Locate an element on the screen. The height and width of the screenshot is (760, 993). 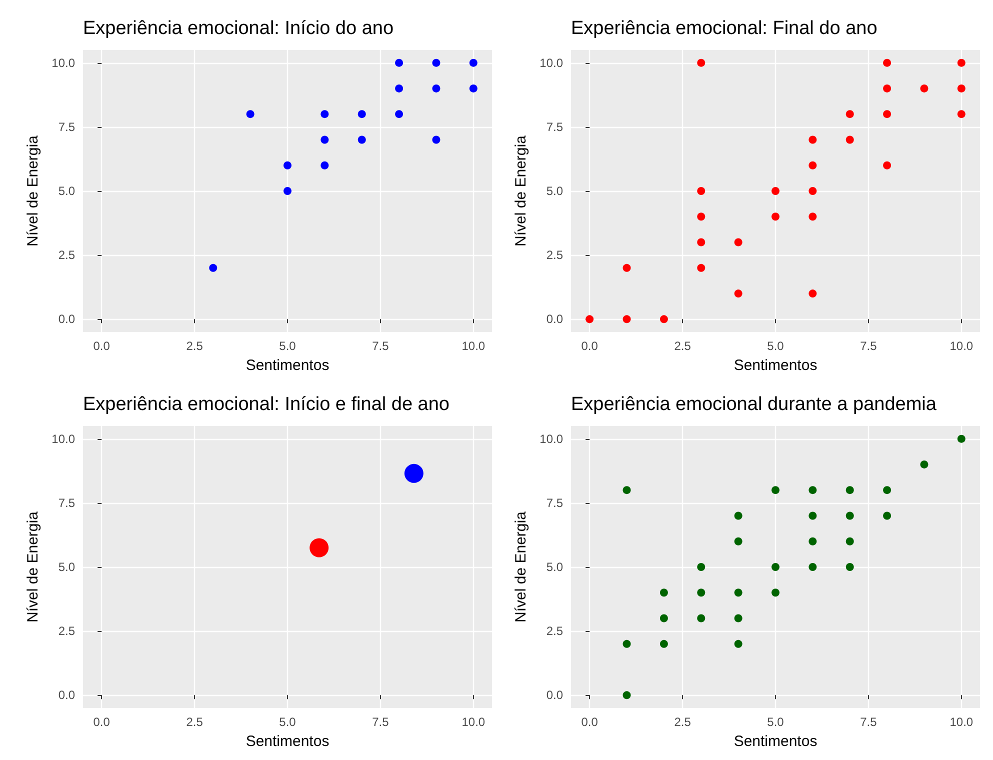
chart-title: Experiência emocional durante a pandemia is located at coordinates (754, 404).